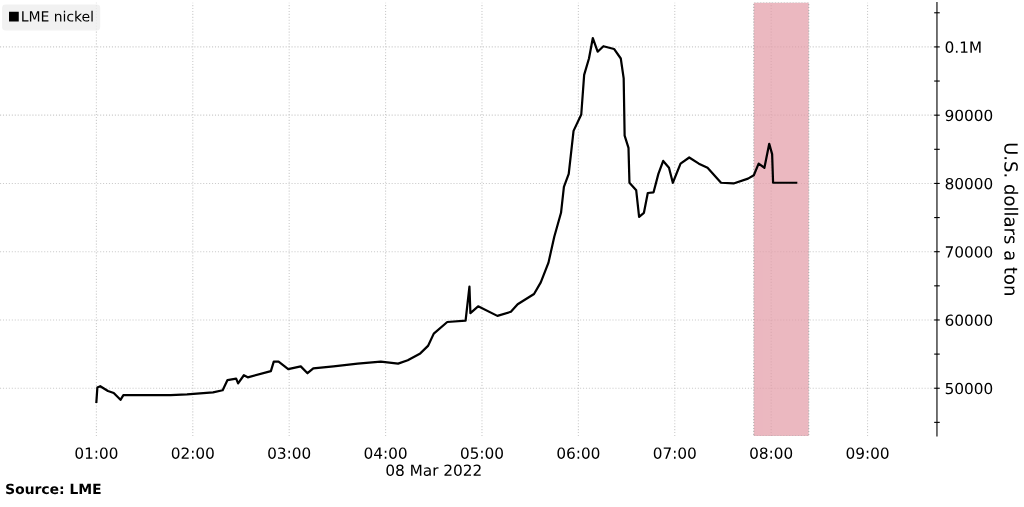  What do you see at coordinates (385, 453) in the screenshot?
I see `x-tick-label: 04:00` at bounding box center [385, 453].